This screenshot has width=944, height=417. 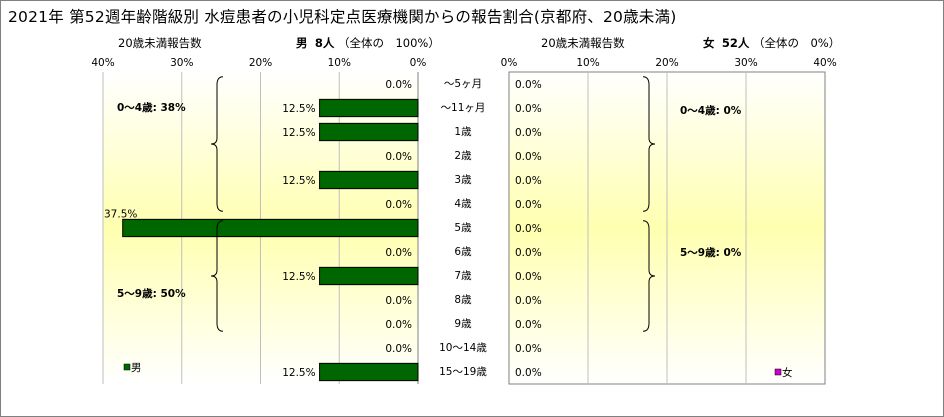 What do you see at coordinates (463, 84) in the screenshot?
I see `category-label: ～5ヶ月` at bounding box center [463, 84].